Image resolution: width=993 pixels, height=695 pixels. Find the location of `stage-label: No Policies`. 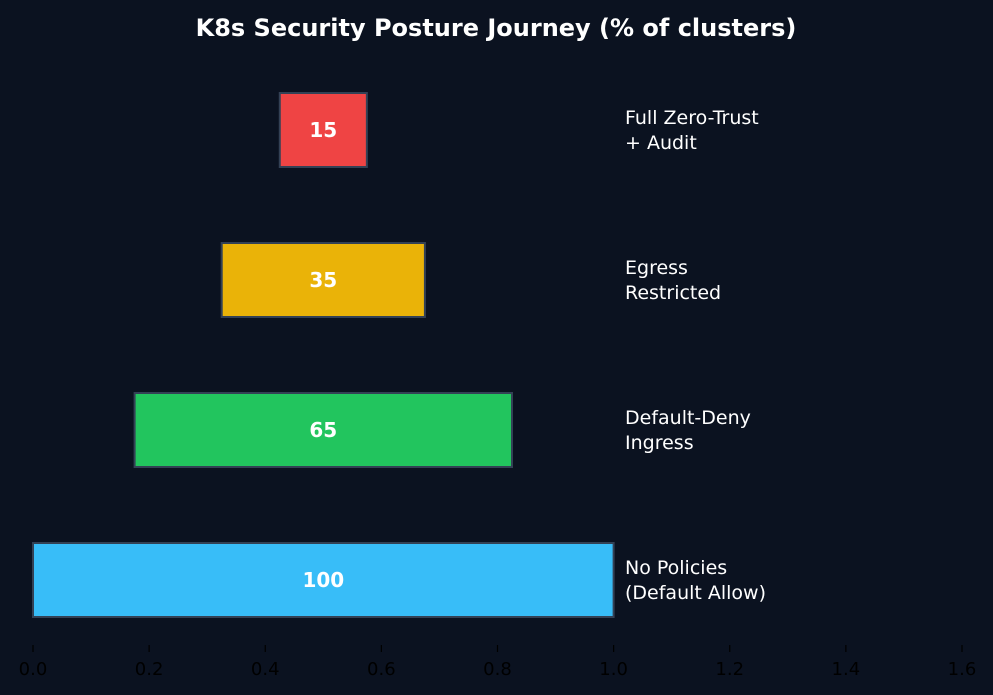

stage-label: No Policies is located at coordinates (676, 568).